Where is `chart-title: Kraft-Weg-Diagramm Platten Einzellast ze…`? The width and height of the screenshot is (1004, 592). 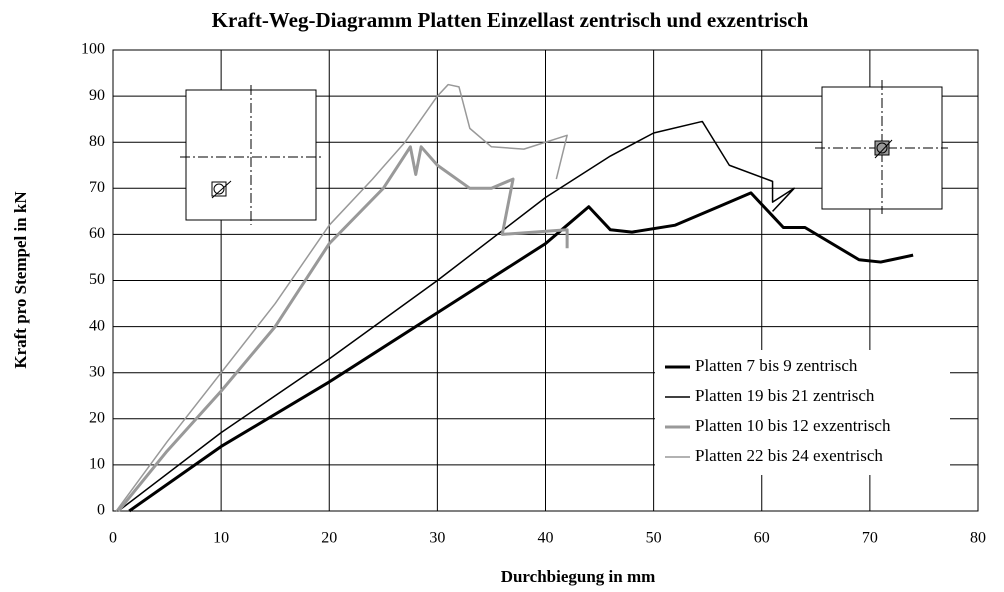
chart-title: Kraft-Weg-Diagramm Platten Einzellast ze… is located at coordinates (510, 20).